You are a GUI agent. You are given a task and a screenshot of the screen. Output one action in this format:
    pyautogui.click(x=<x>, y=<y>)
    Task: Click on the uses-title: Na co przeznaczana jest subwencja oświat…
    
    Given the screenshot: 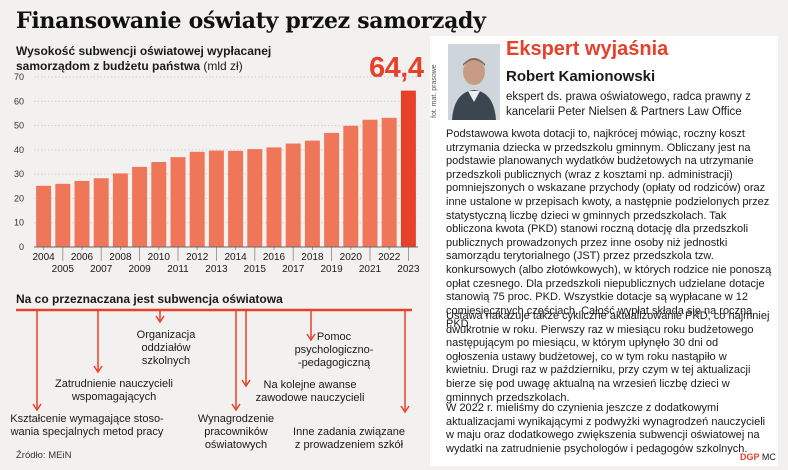 What is the action you would take?
    pyautogui.click(x=149, y=299)
    